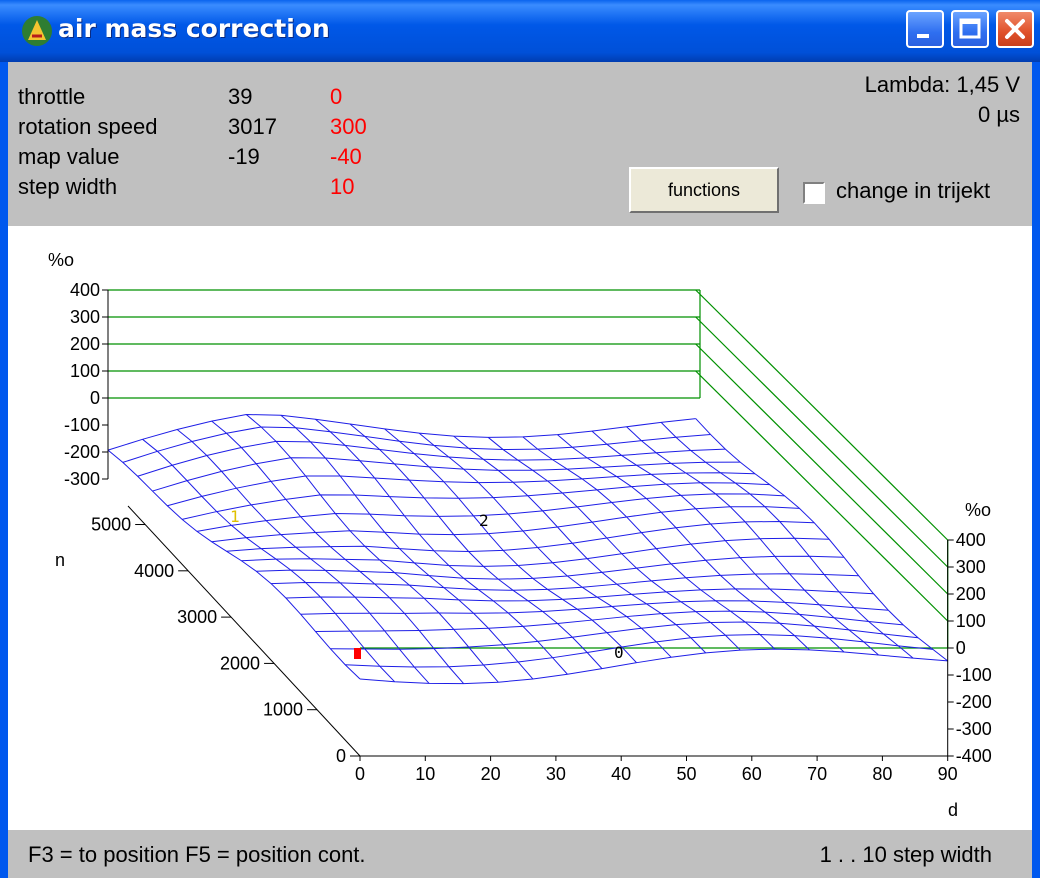 The image size is (1040, 878). Describe the element at coordinates (154, 571) in the screenshot. I see `n-tick-label: 4000` at that location.